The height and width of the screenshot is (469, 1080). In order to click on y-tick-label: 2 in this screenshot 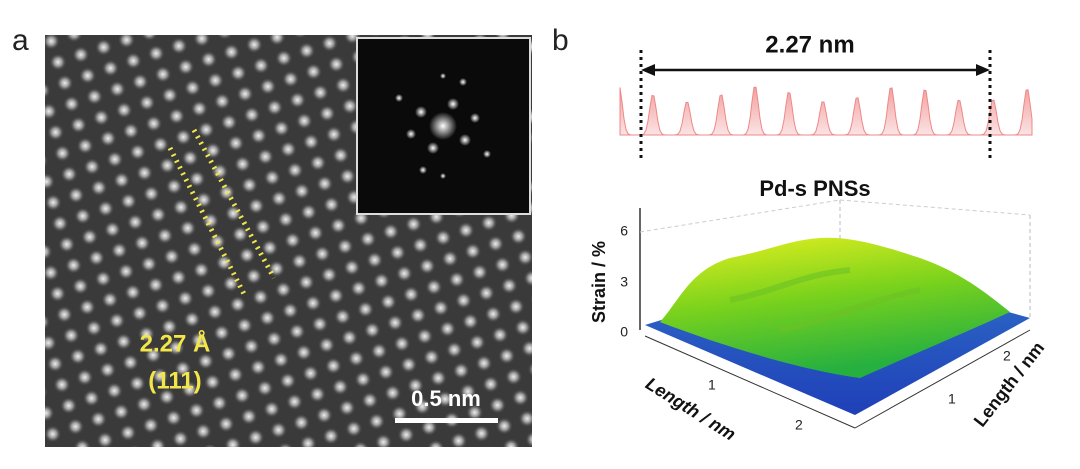, I will do `click(1007, 356)`.